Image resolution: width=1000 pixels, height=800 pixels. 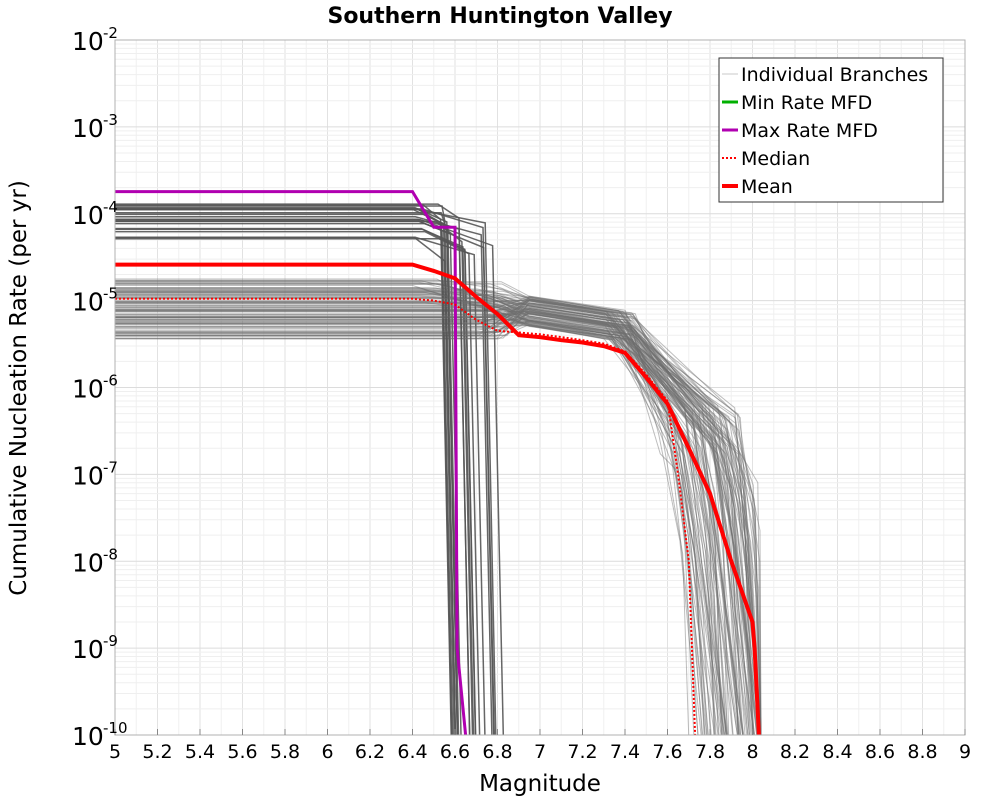 What do you see at coordinates (767, 187) in the screenshot?
I see `legend-label: Mean` at bounding box center [767, 187].